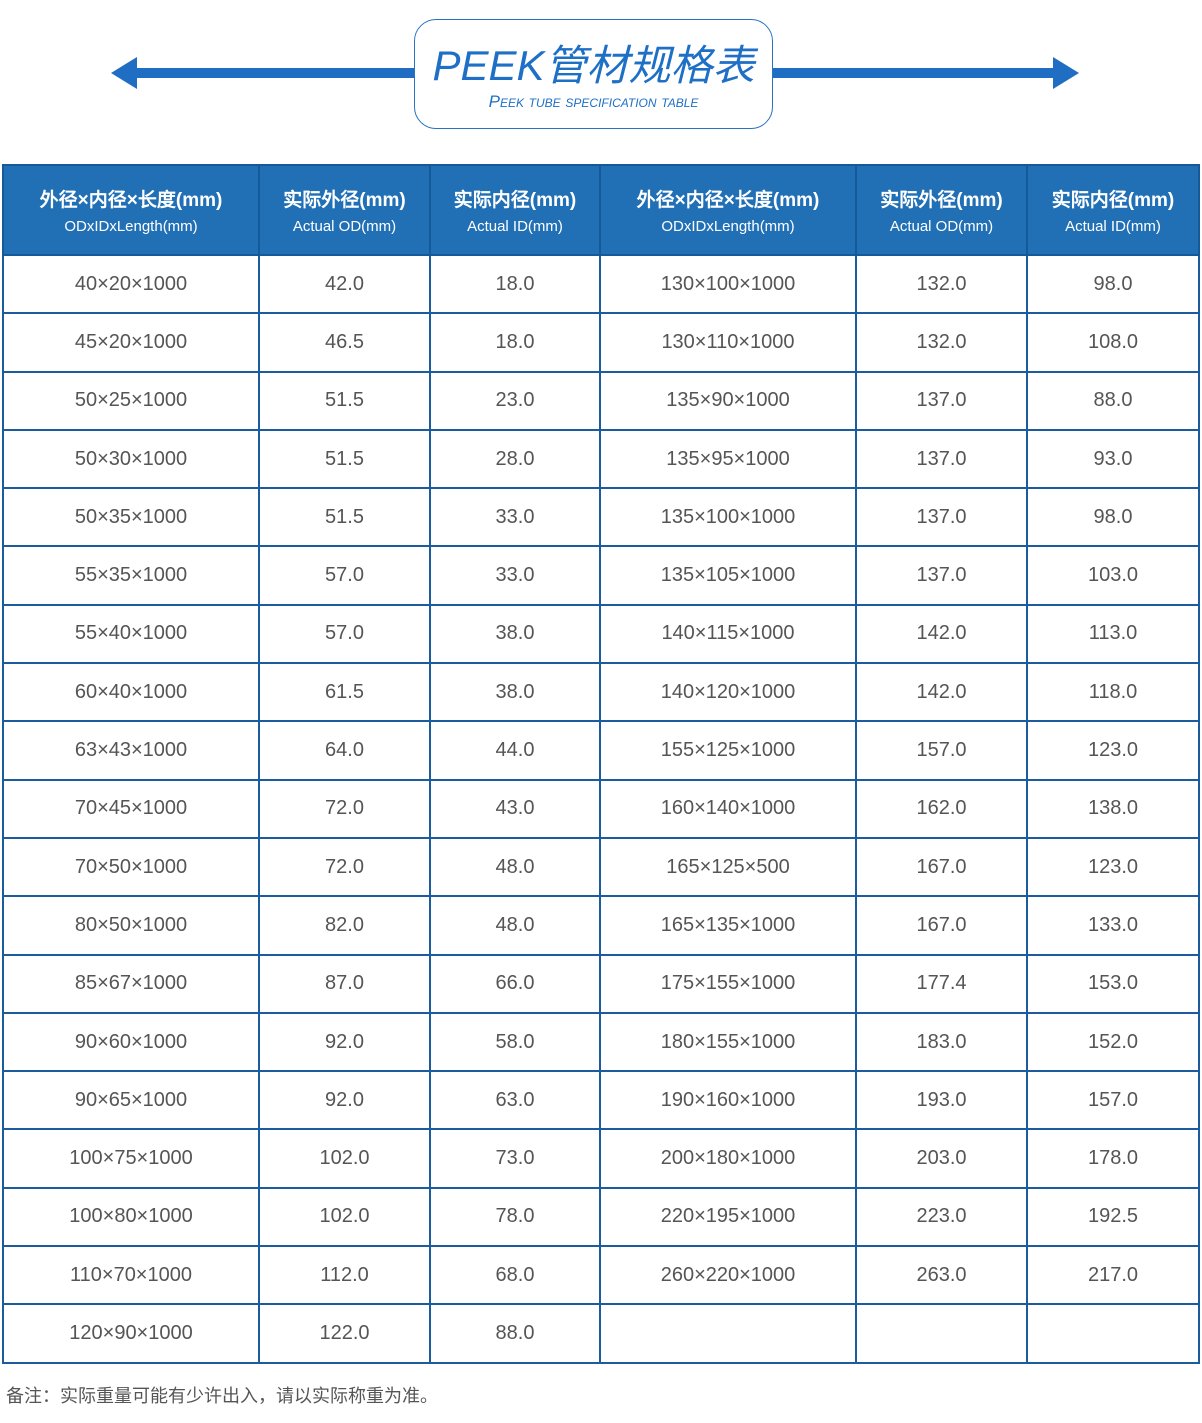 The height and width of the screenshot is (1423, 1202). Describe the element at coordinates (1113, 1158) in the screenshot. I see `table-cell: 178.0` at that location.